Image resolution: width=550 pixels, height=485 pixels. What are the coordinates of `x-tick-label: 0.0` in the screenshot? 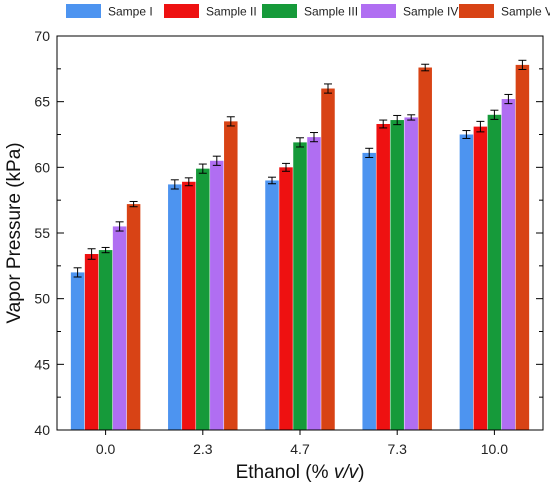 It's located at (106, 449).